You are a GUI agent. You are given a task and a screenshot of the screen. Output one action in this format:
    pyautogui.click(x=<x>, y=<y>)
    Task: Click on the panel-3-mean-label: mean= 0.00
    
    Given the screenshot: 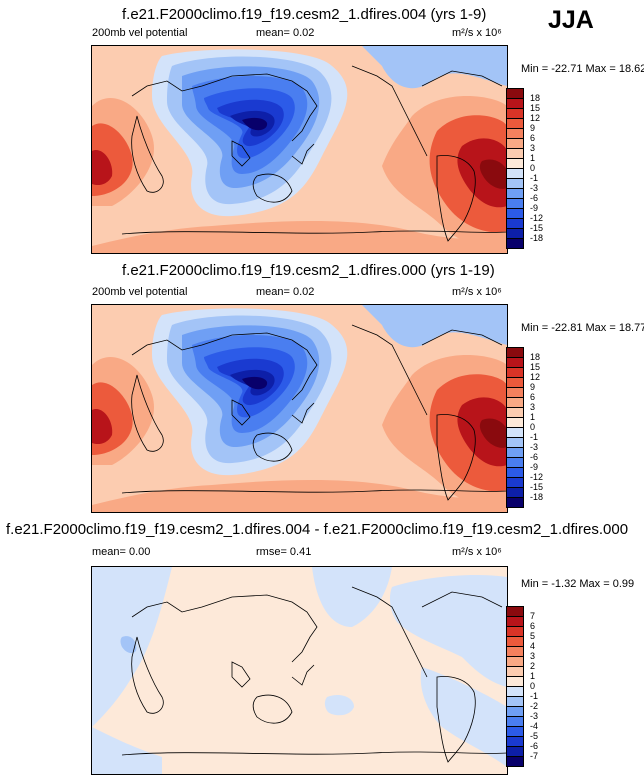 What is the action you would take?
    pyautogui.click(x=121, y=552)
    